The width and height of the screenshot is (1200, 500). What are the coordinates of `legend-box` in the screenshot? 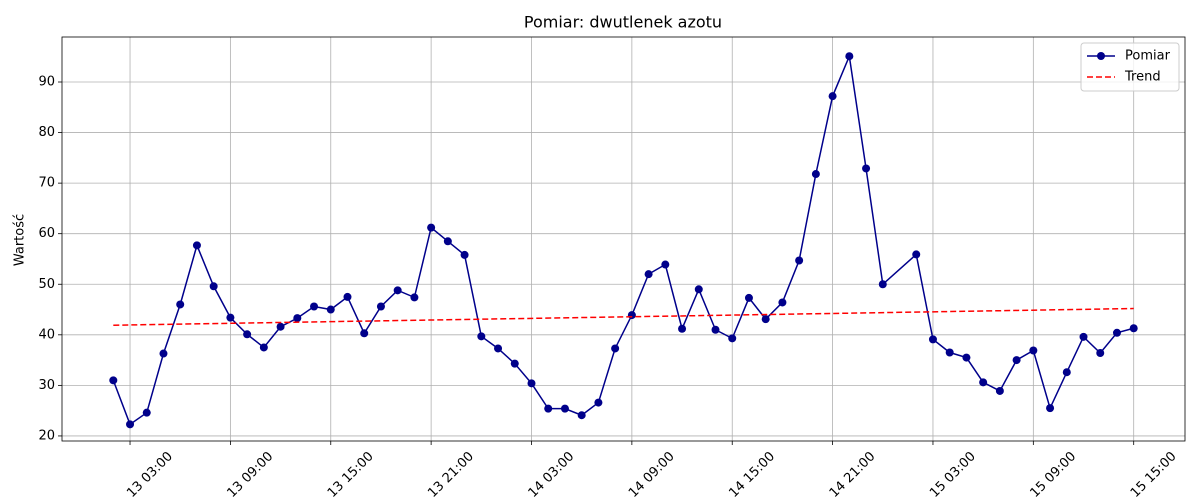 It's located at (1130, 67).